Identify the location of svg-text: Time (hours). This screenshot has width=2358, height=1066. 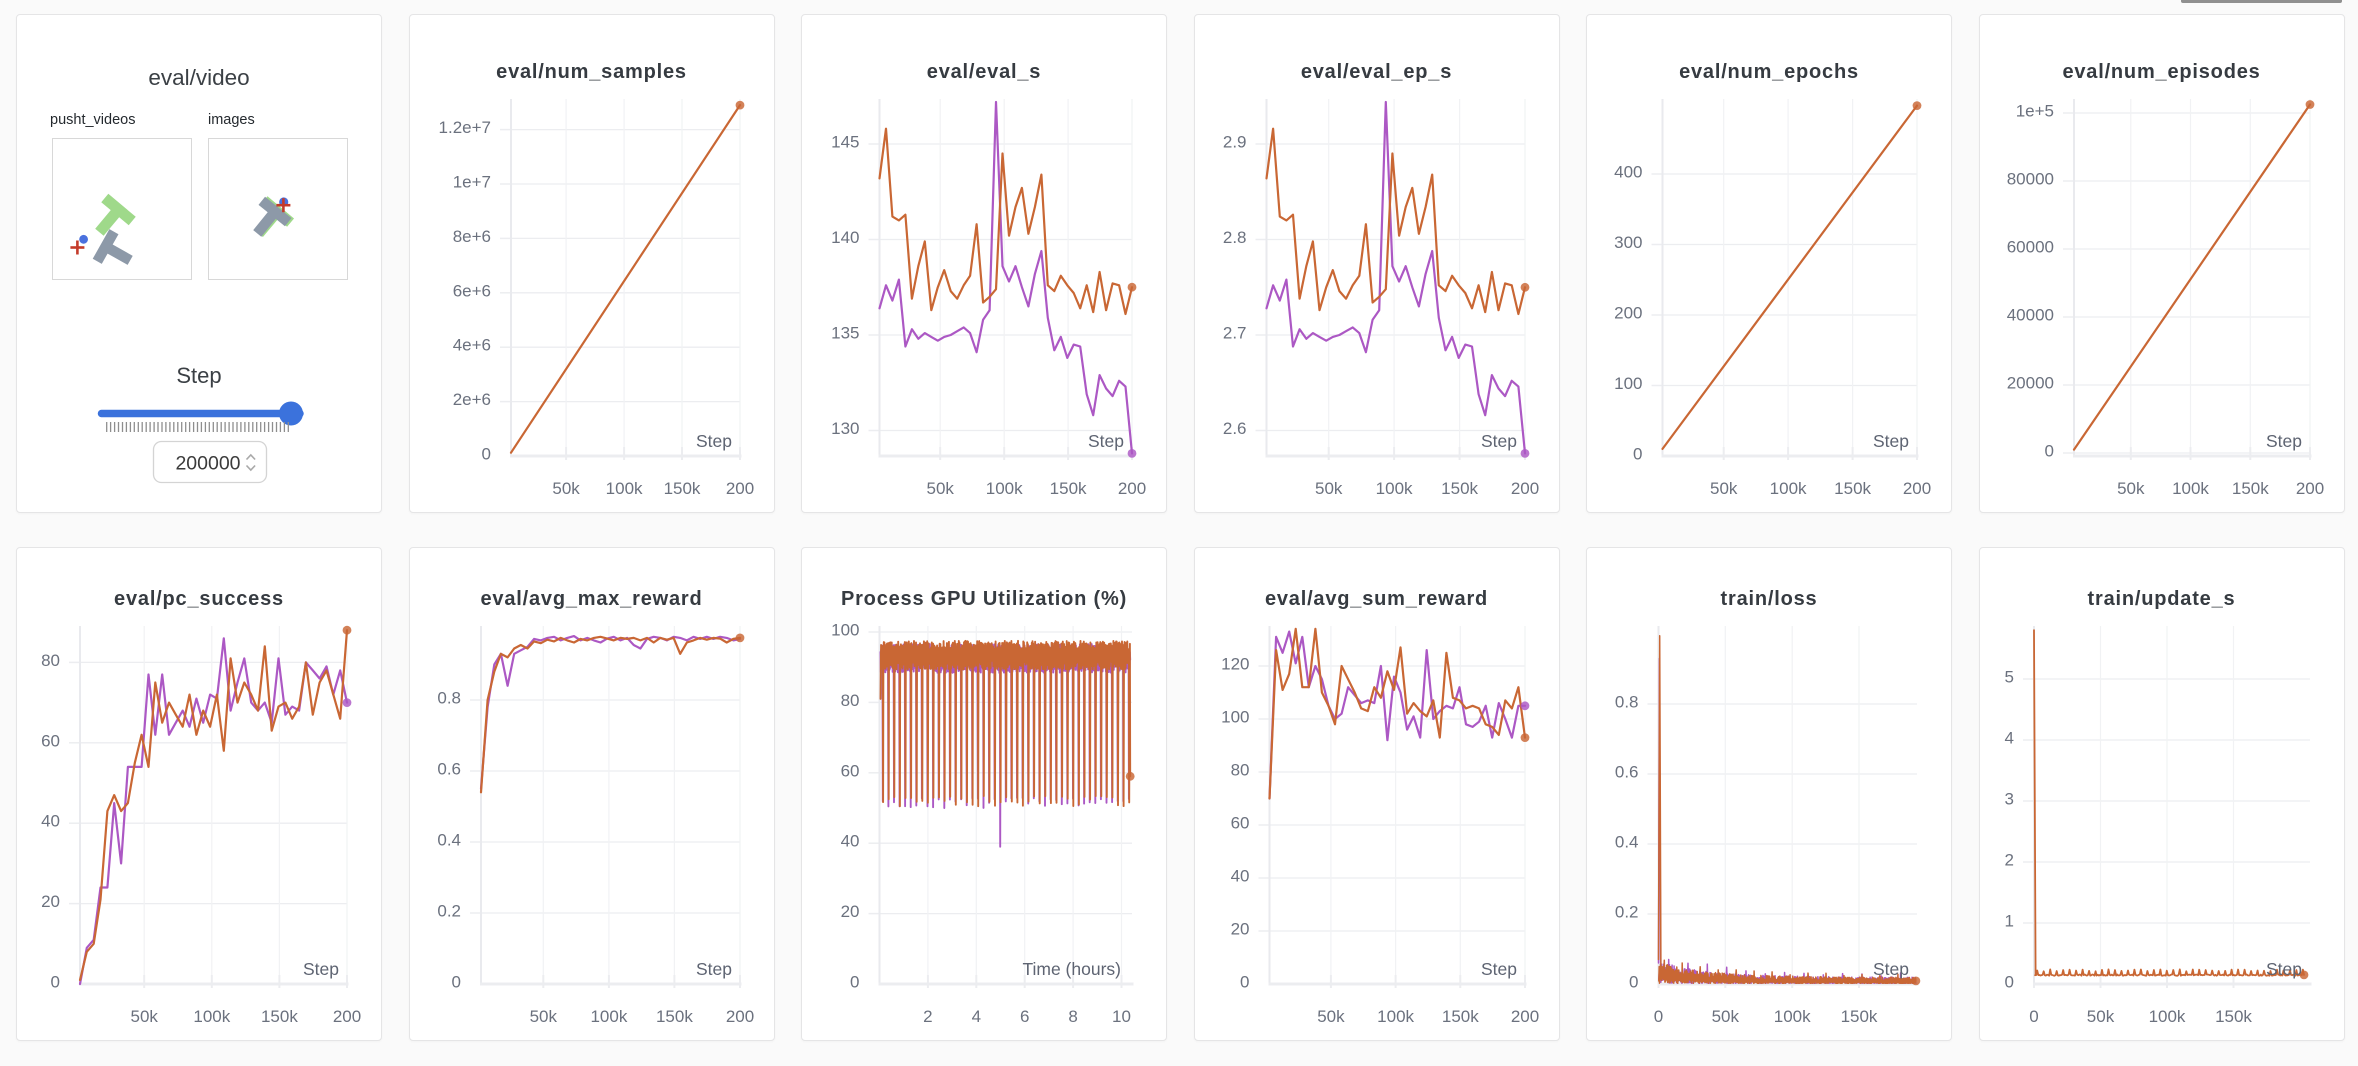
(1071, 969).